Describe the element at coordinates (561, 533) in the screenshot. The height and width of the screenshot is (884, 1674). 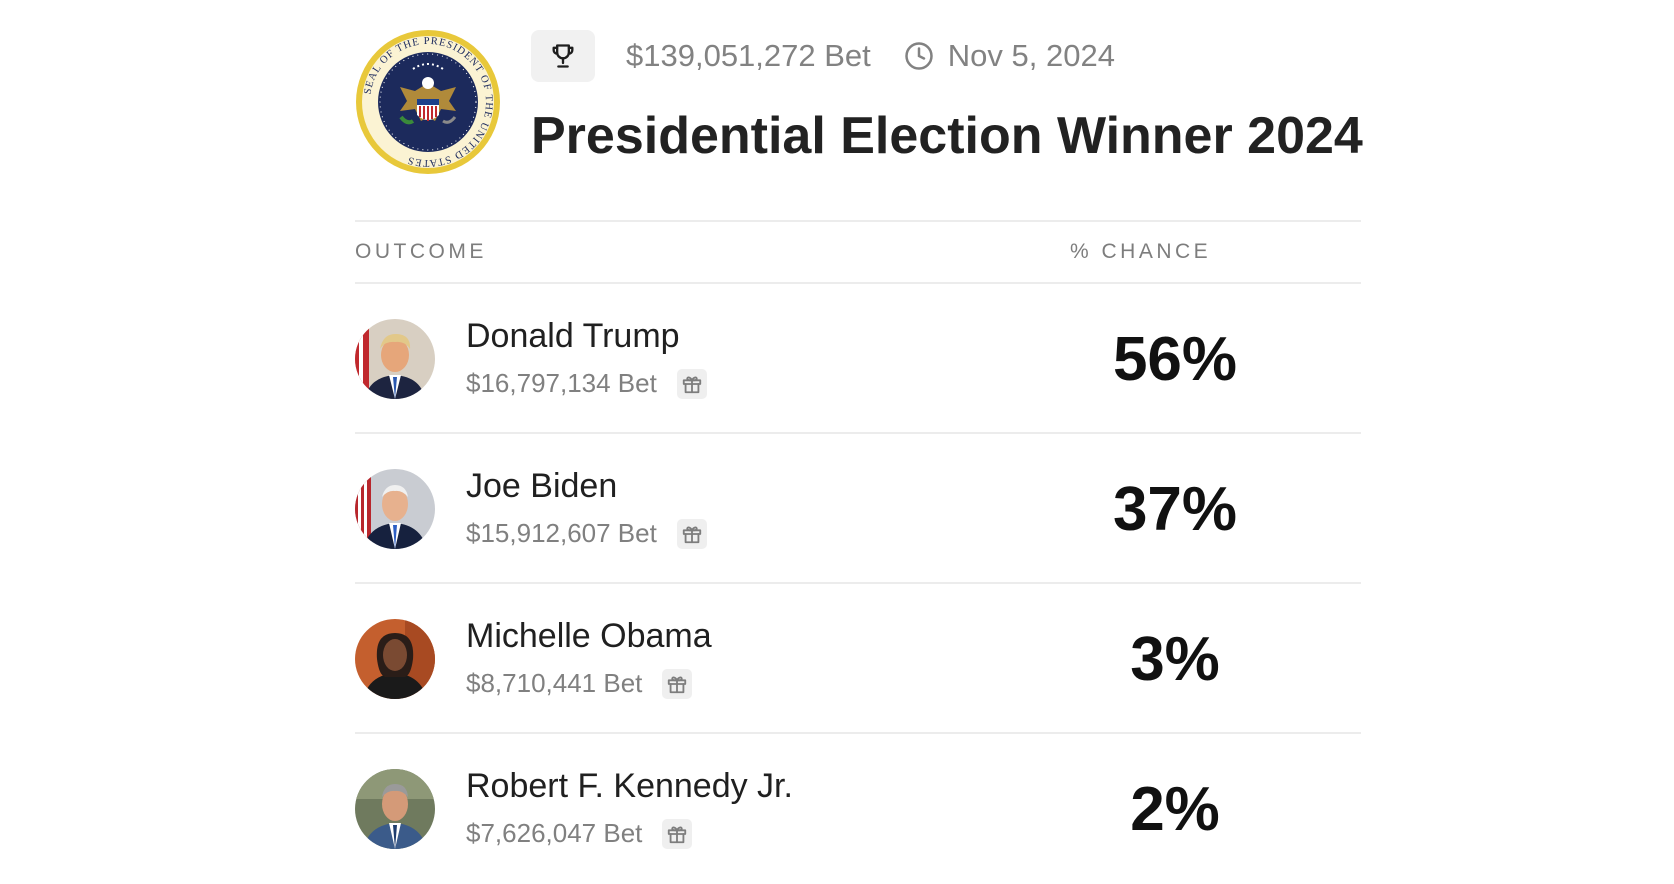
I see `outcome-bet-amount: $15,912,607 Bet` at that location.